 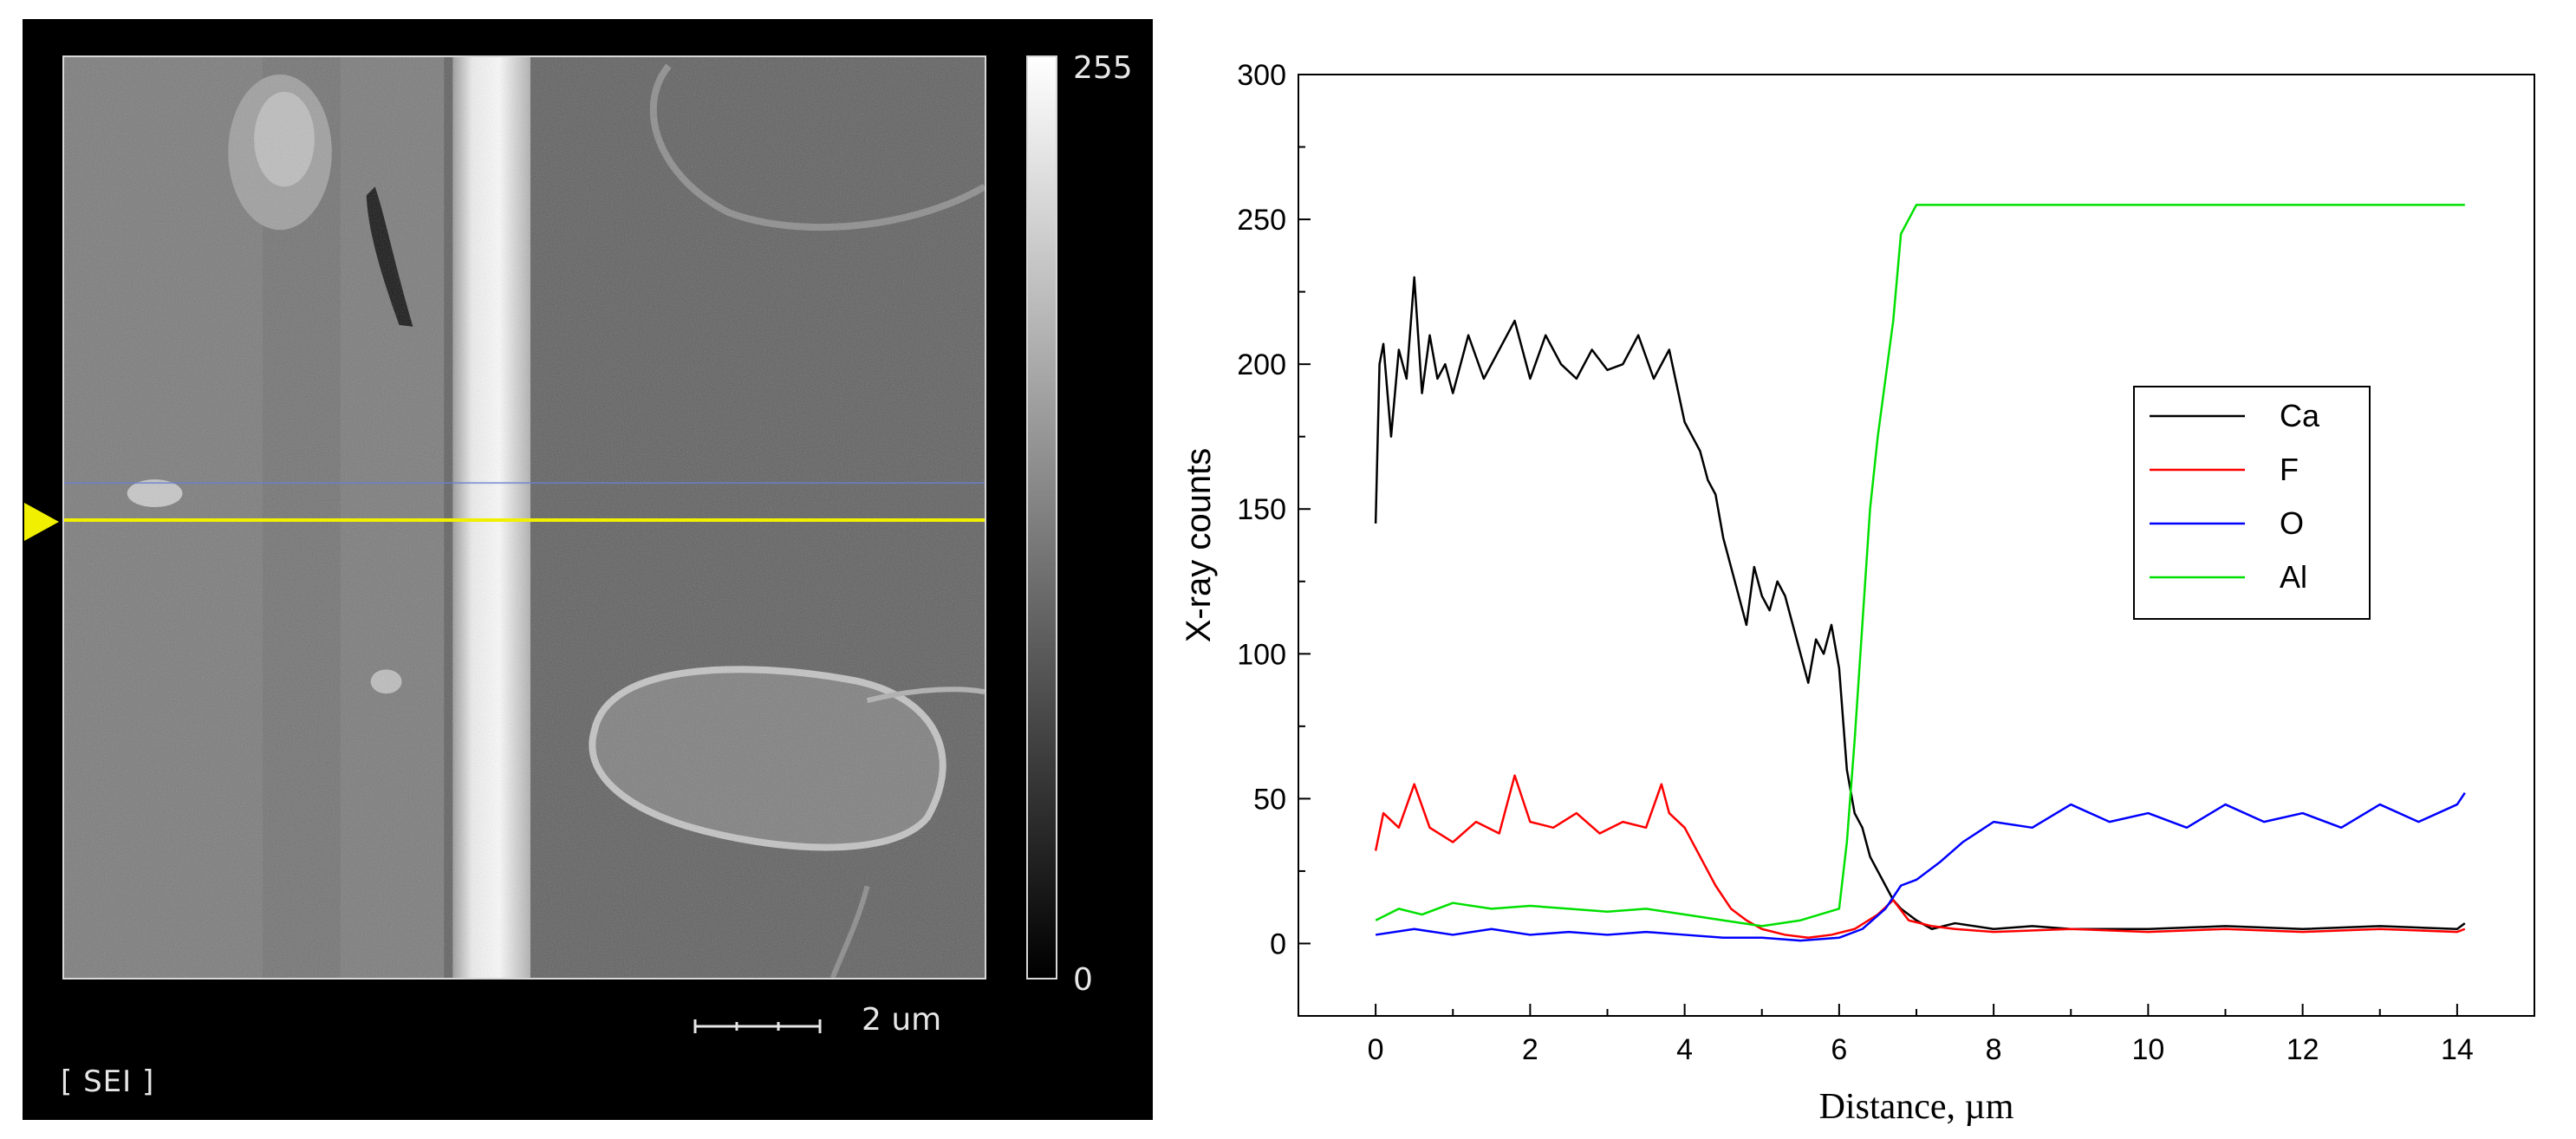 What do you see at coordinates (1261, 509) in the screenshot?
I see `y-tick-label: 150` at bounding box center [1261, 509].